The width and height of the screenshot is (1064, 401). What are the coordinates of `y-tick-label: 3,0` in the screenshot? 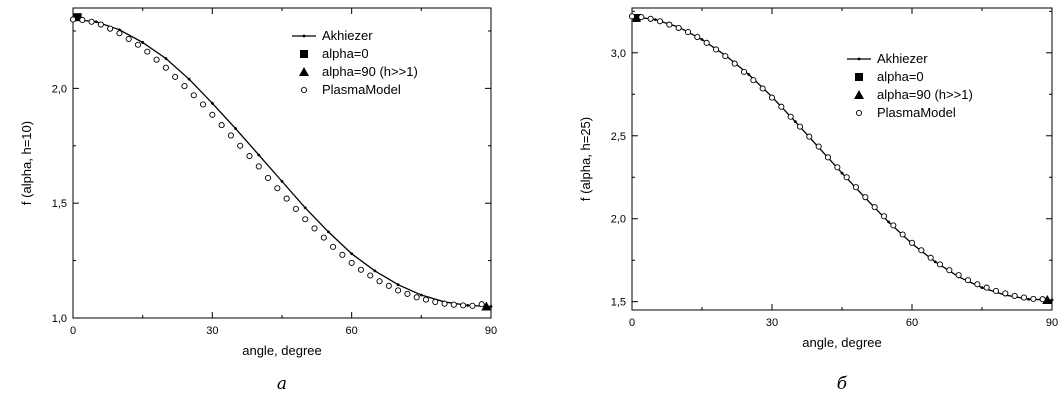 It's located at (618, 54).